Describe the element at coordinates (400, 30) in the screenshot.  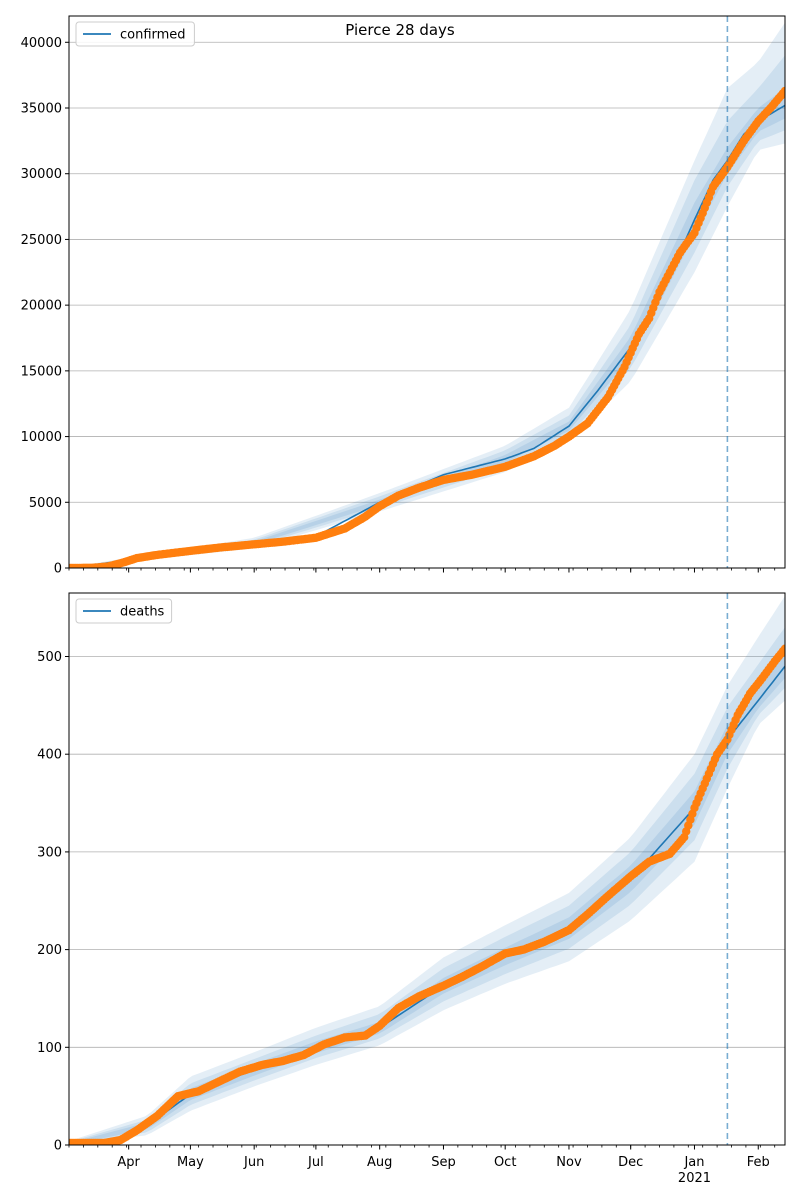
I see `chart-title: Pierce 28 days` at that location.